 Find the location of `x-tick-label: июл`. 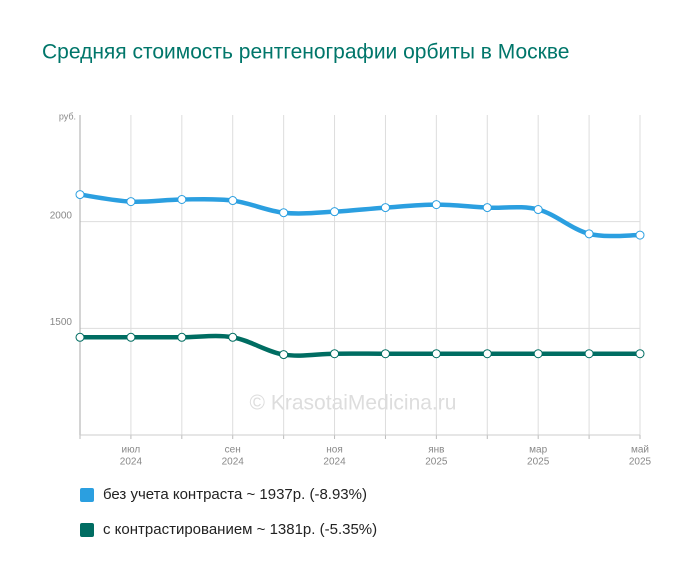

x-tick-label: июл is located at coordinates (131, 450).